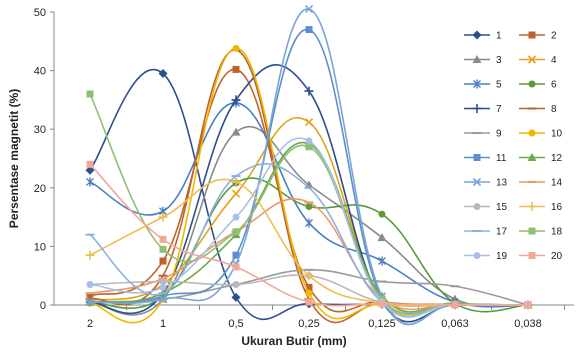  What do you see at coordinates (40, 189) in the screenshot?
I see `y-tick-label: 20` at bounding box center [40, 189].